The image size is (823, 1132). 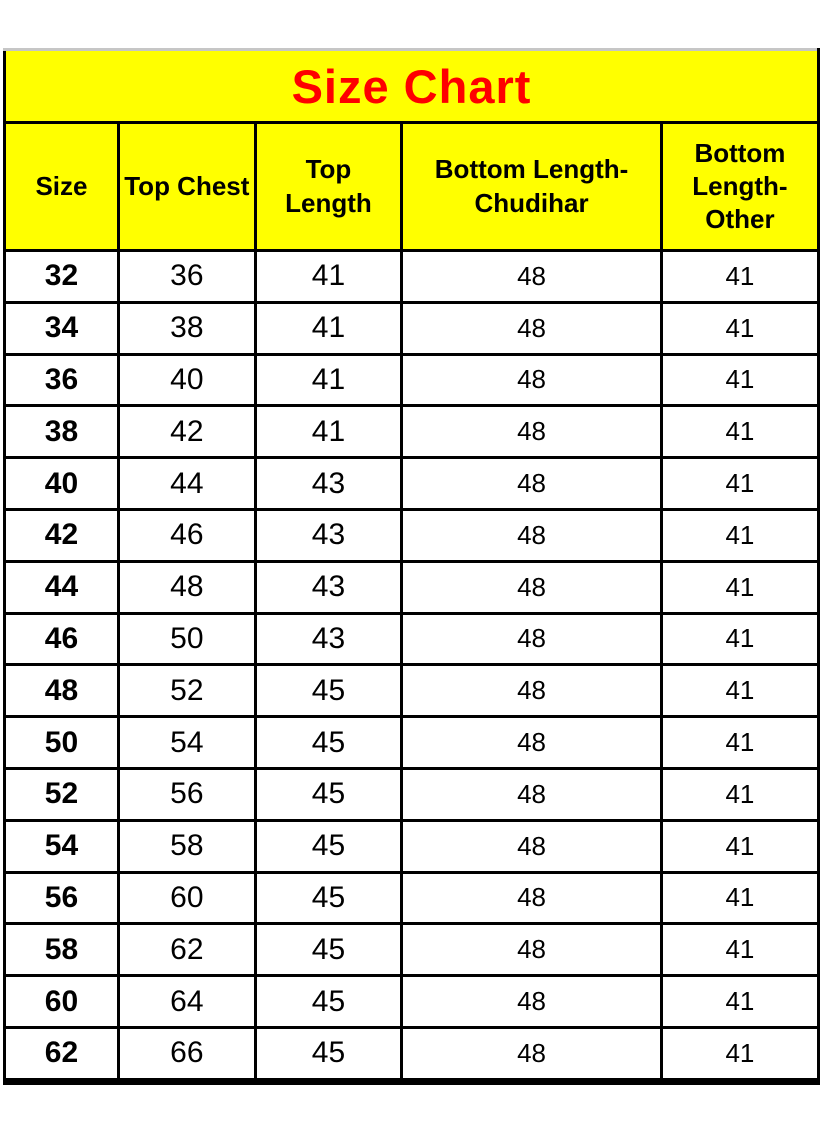 I want to click on table-row: 54 58 45 48 41, so click(x=412, y=846).